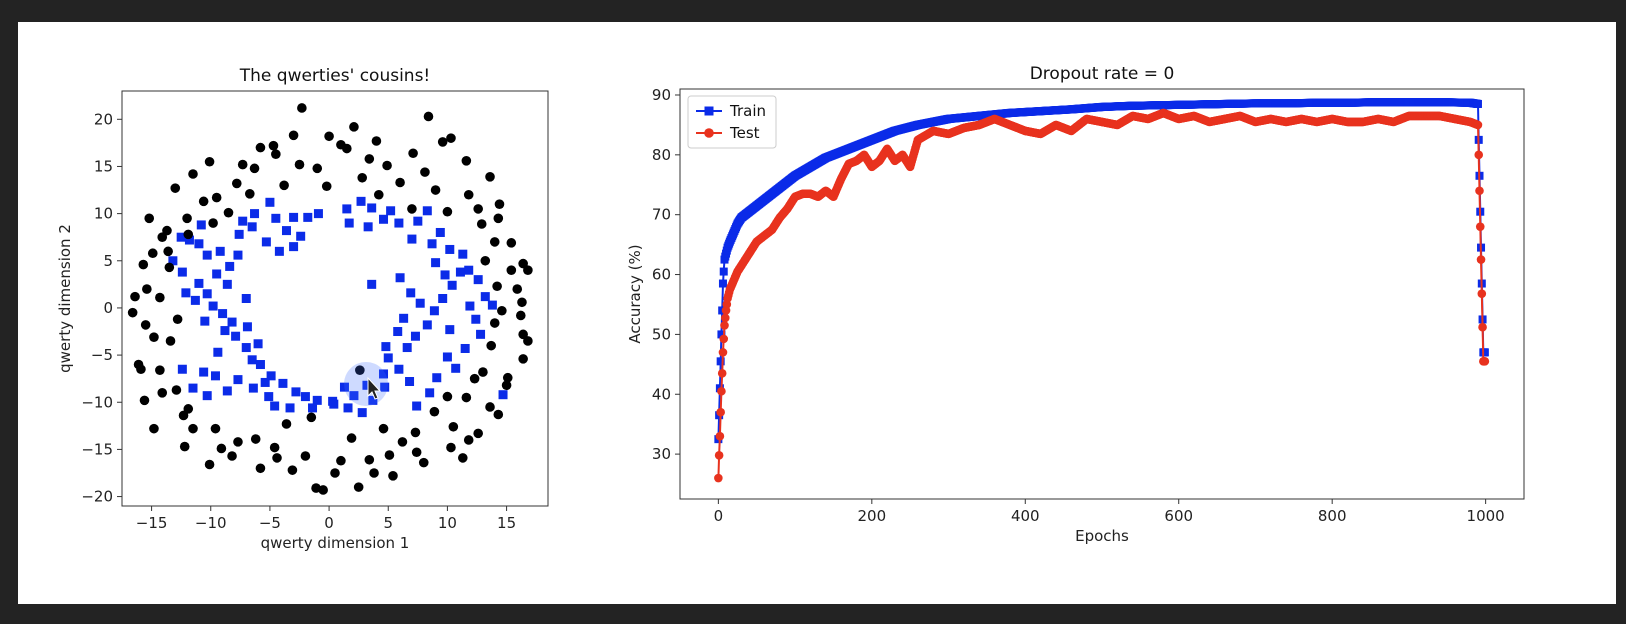  What do you see at coordinates (108, 308) in the screenshot?
I see `y-tick-label: 0` at bounding box center [108, 308].